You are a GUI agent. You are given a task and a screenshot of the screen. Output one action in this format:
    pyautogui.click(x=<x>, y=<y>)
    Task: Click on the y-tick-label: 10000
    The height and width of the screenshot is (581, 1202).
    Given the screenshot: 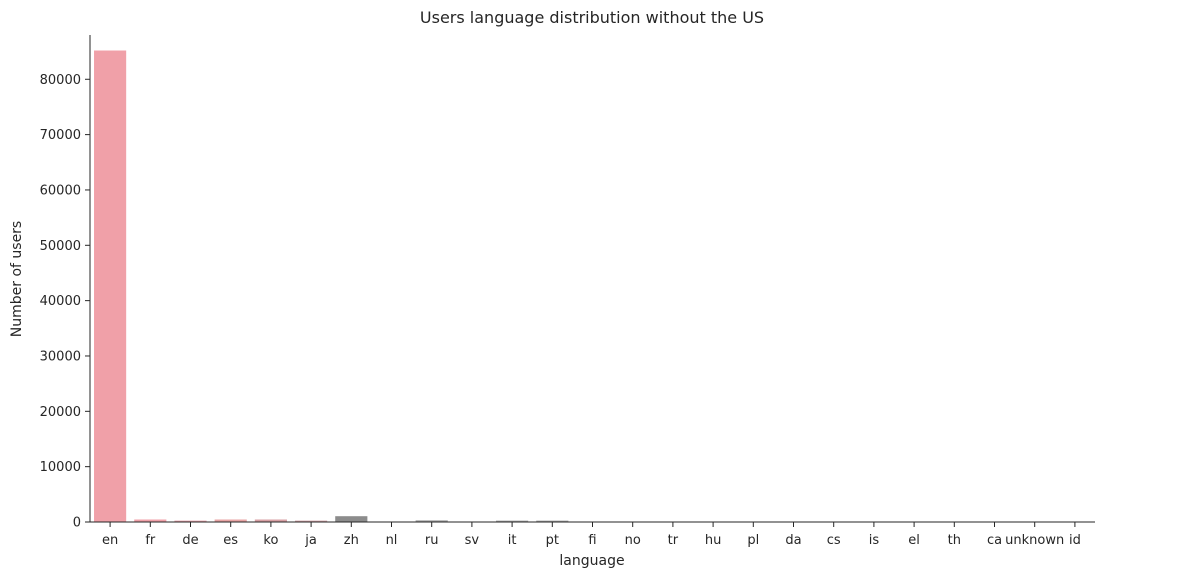 What is the action you would take?
    pyautogui.click(x=60, y=467)
    